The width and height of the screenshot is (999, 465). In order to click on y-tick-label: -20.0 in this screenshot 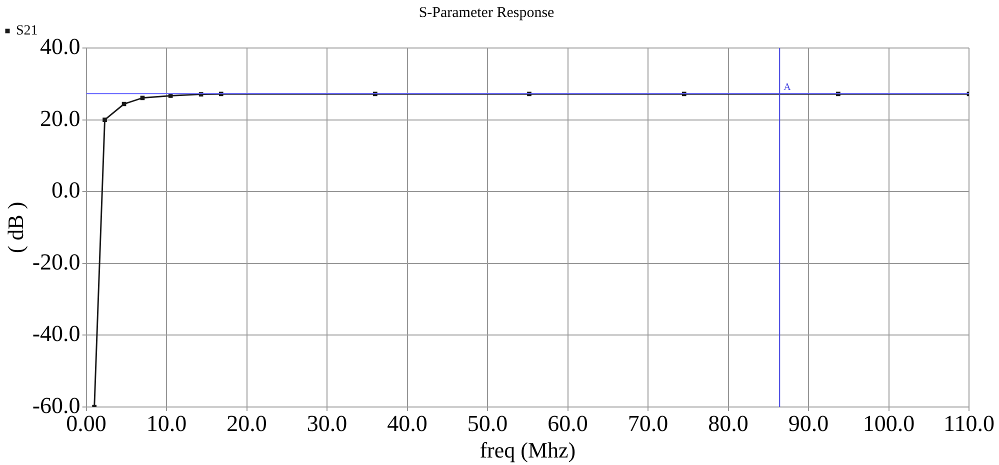, I will do `click(56, 261)`.